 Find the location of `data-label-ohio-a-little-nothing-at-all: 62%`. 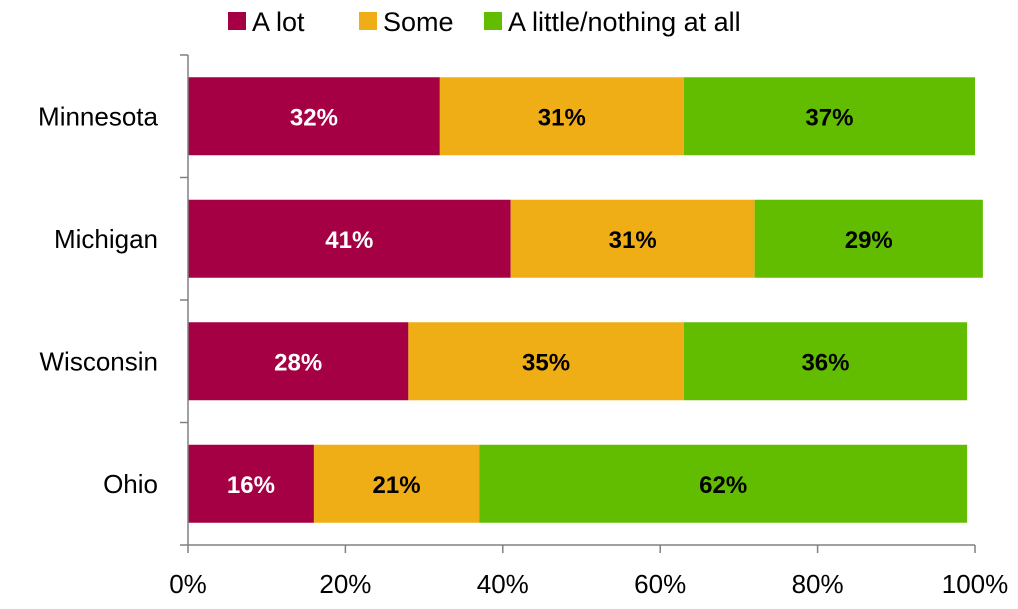

data-label-ohio-a-little-nothing-at-all: 62% is located at coordinates (723, 485).